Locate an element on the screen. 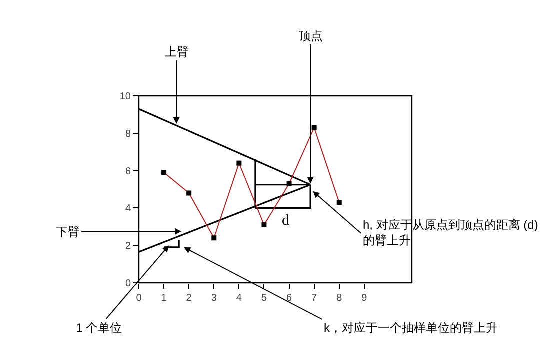  annotation: h, 对应于从原点到顶点的距离 (d) 的臂上升 is located at coordinates (450, 233).